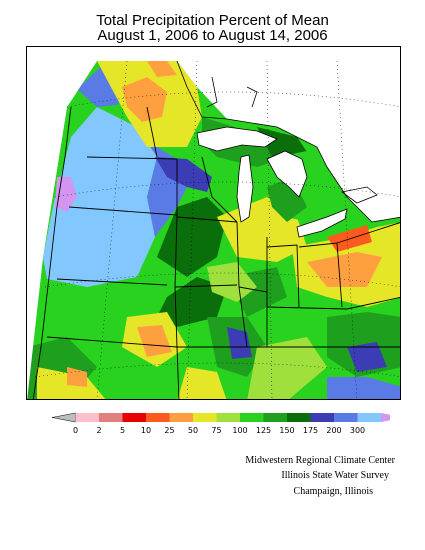  I want to click on legend-tick-label: 200, so click(333, 430).